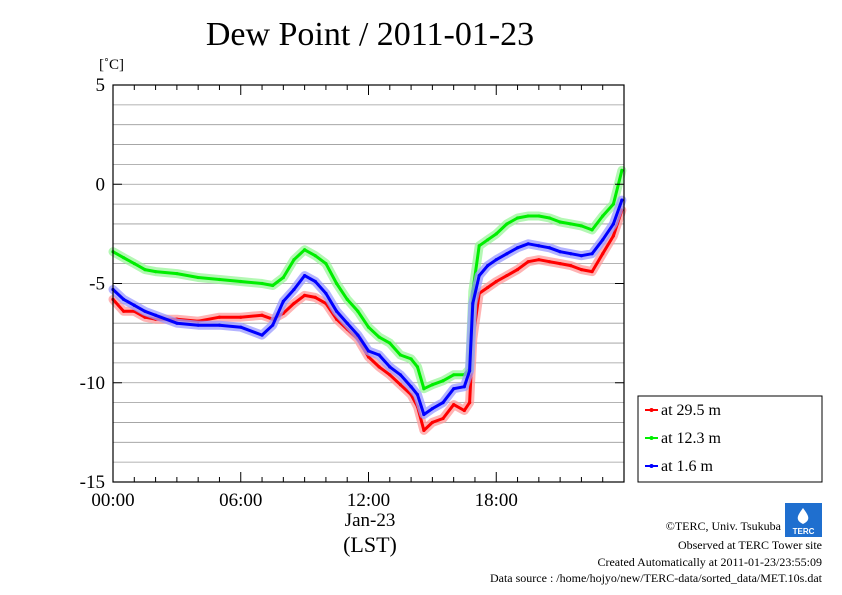 Image resolution: width=842 pixels, height=595 pixels. I want to click on copyright-text: ©TERC, Univ. Tsukuba, so click(724, 526).